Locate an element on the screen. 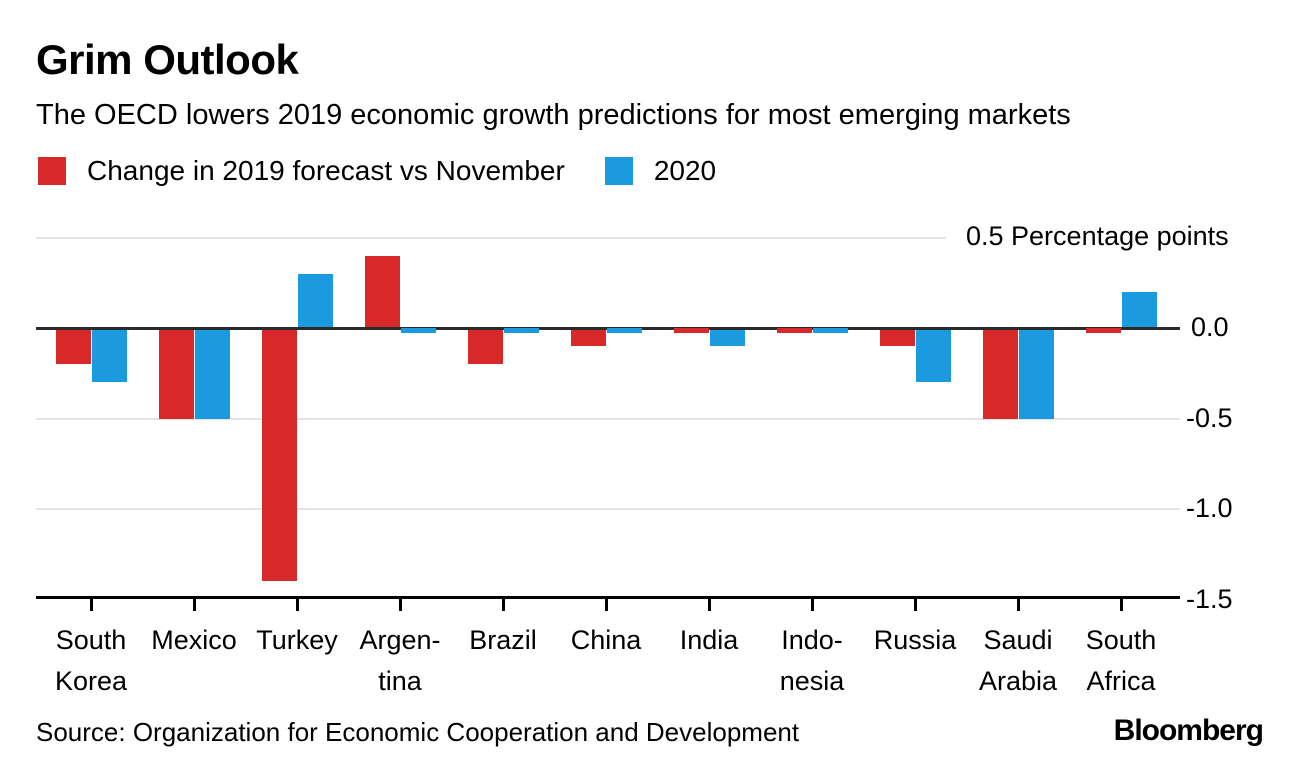 The height and width of the screenshot is (768, 1296). bar-2020-indonesia is located at coordinates (830, 330).